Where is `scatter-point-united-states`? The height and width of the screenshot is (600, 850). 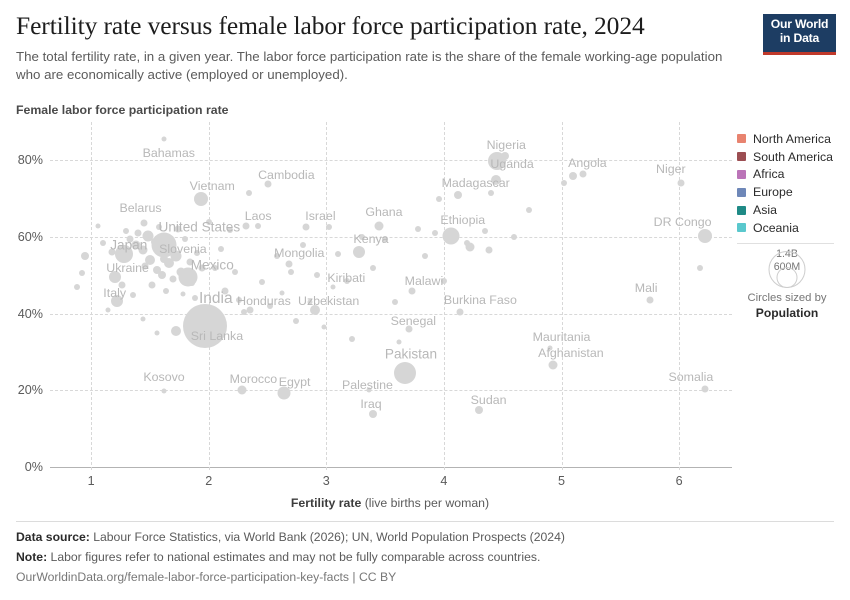
scatter-point-united-states is located at coordinates (164, 245).